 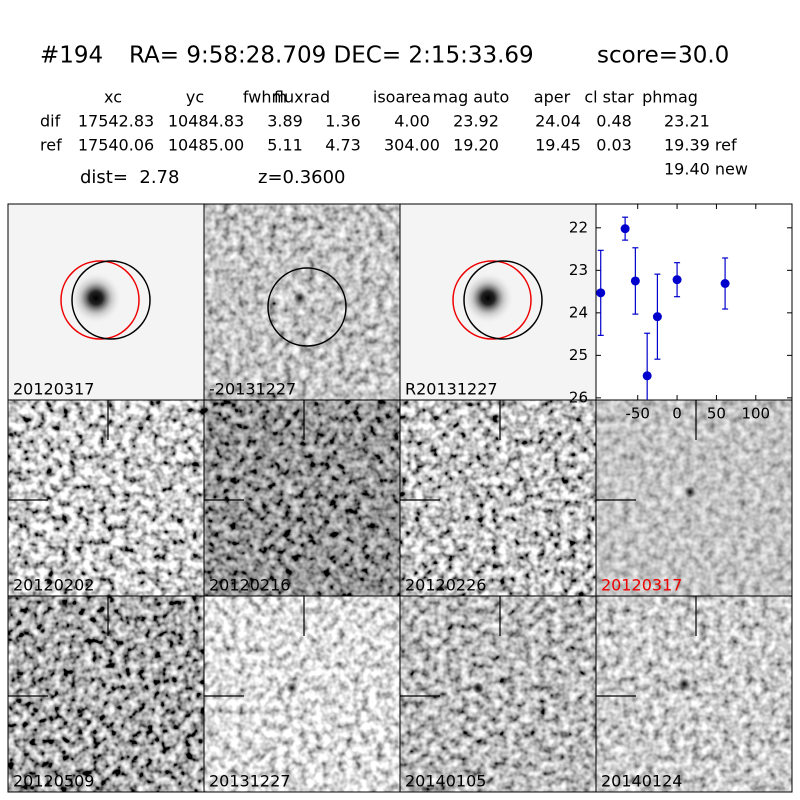 I want to click on coordinates: RA= 9:58:28.709 DEC= 2:15:33.69, so click(x=331, y=56).